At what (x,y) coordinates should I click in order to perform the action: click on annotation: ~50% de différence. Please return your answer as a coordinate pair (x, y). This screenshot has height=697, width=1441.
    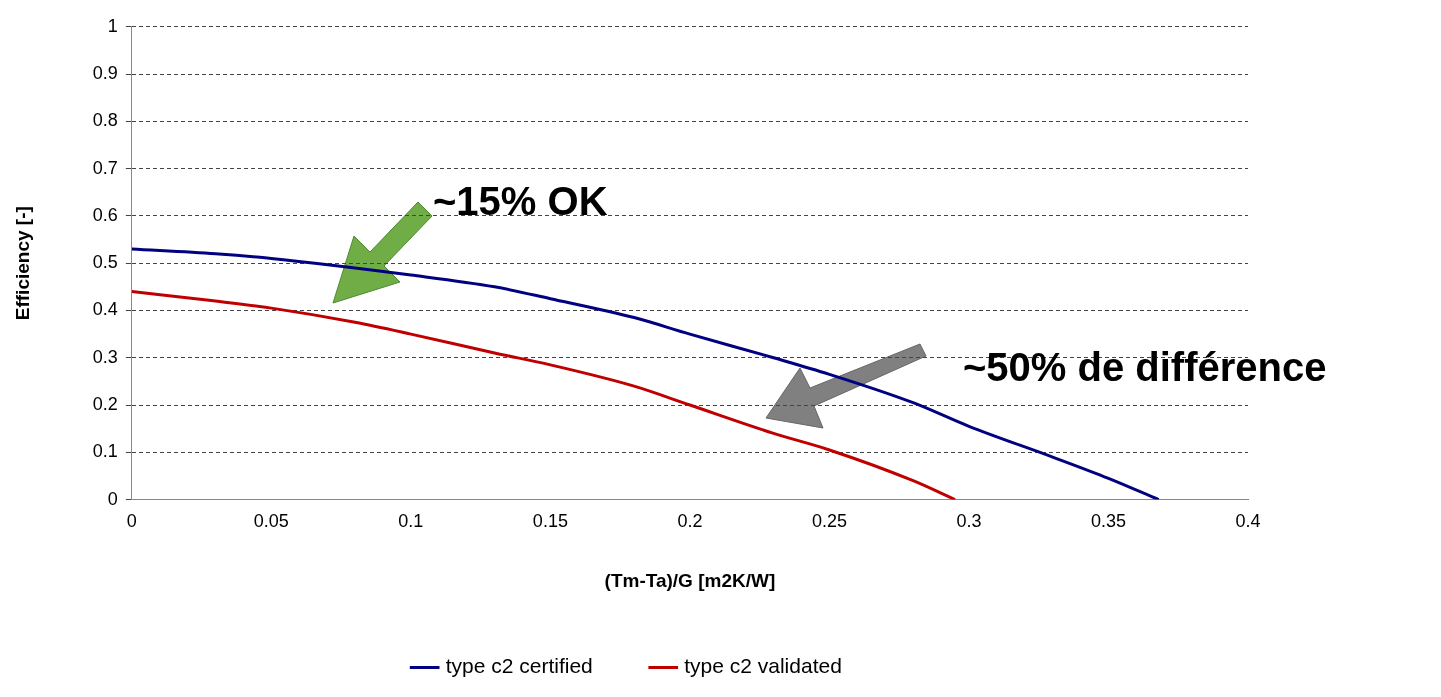
    Looking at the image, I should click on (1145, 367).